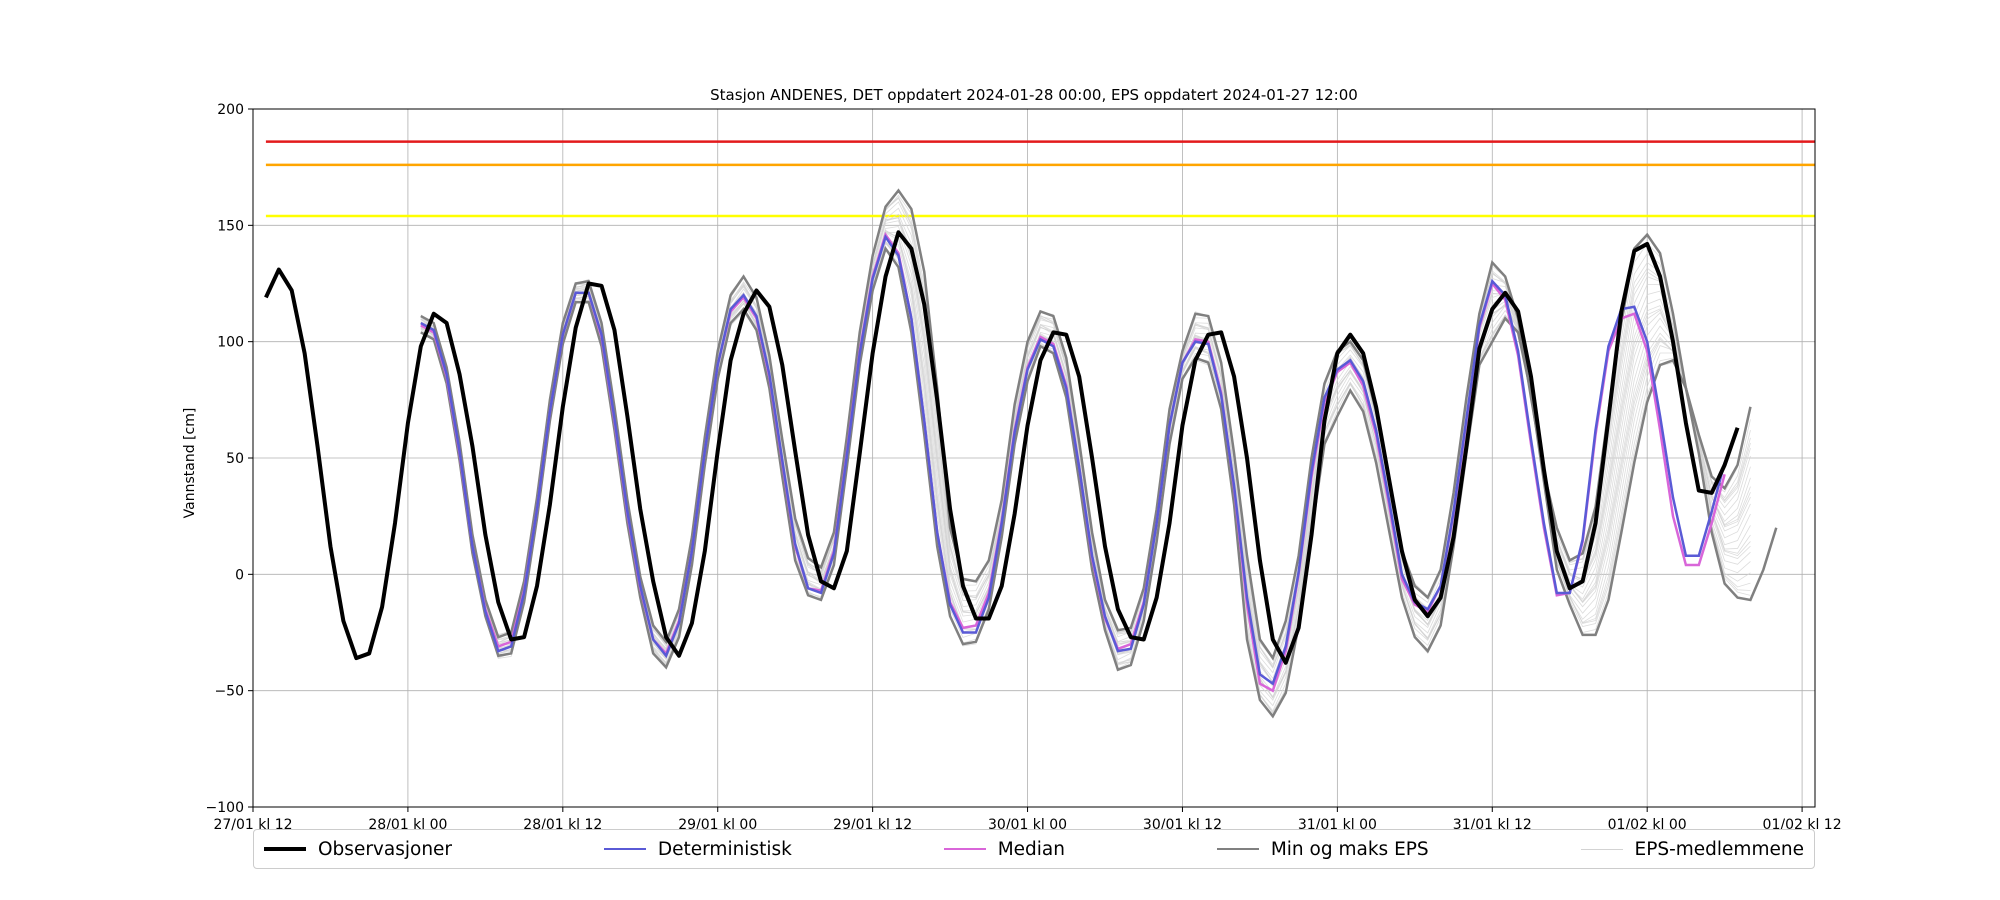 The image size is (2000, 900). I want to click on legend-swatch-min-maks-eps, so click(1237, 849).